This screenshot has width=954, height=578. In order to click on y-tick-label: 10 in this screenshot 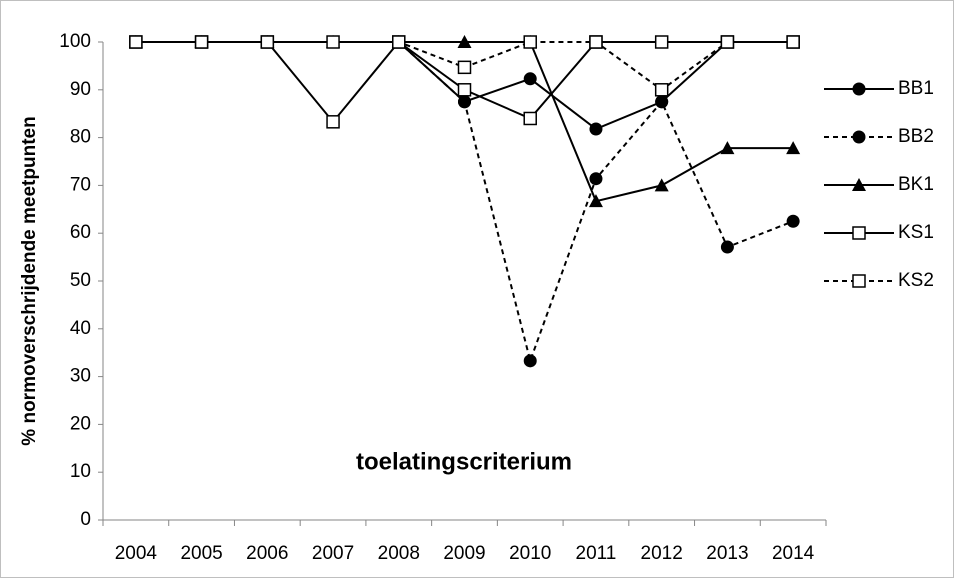, I will do `click(80, 471)`.